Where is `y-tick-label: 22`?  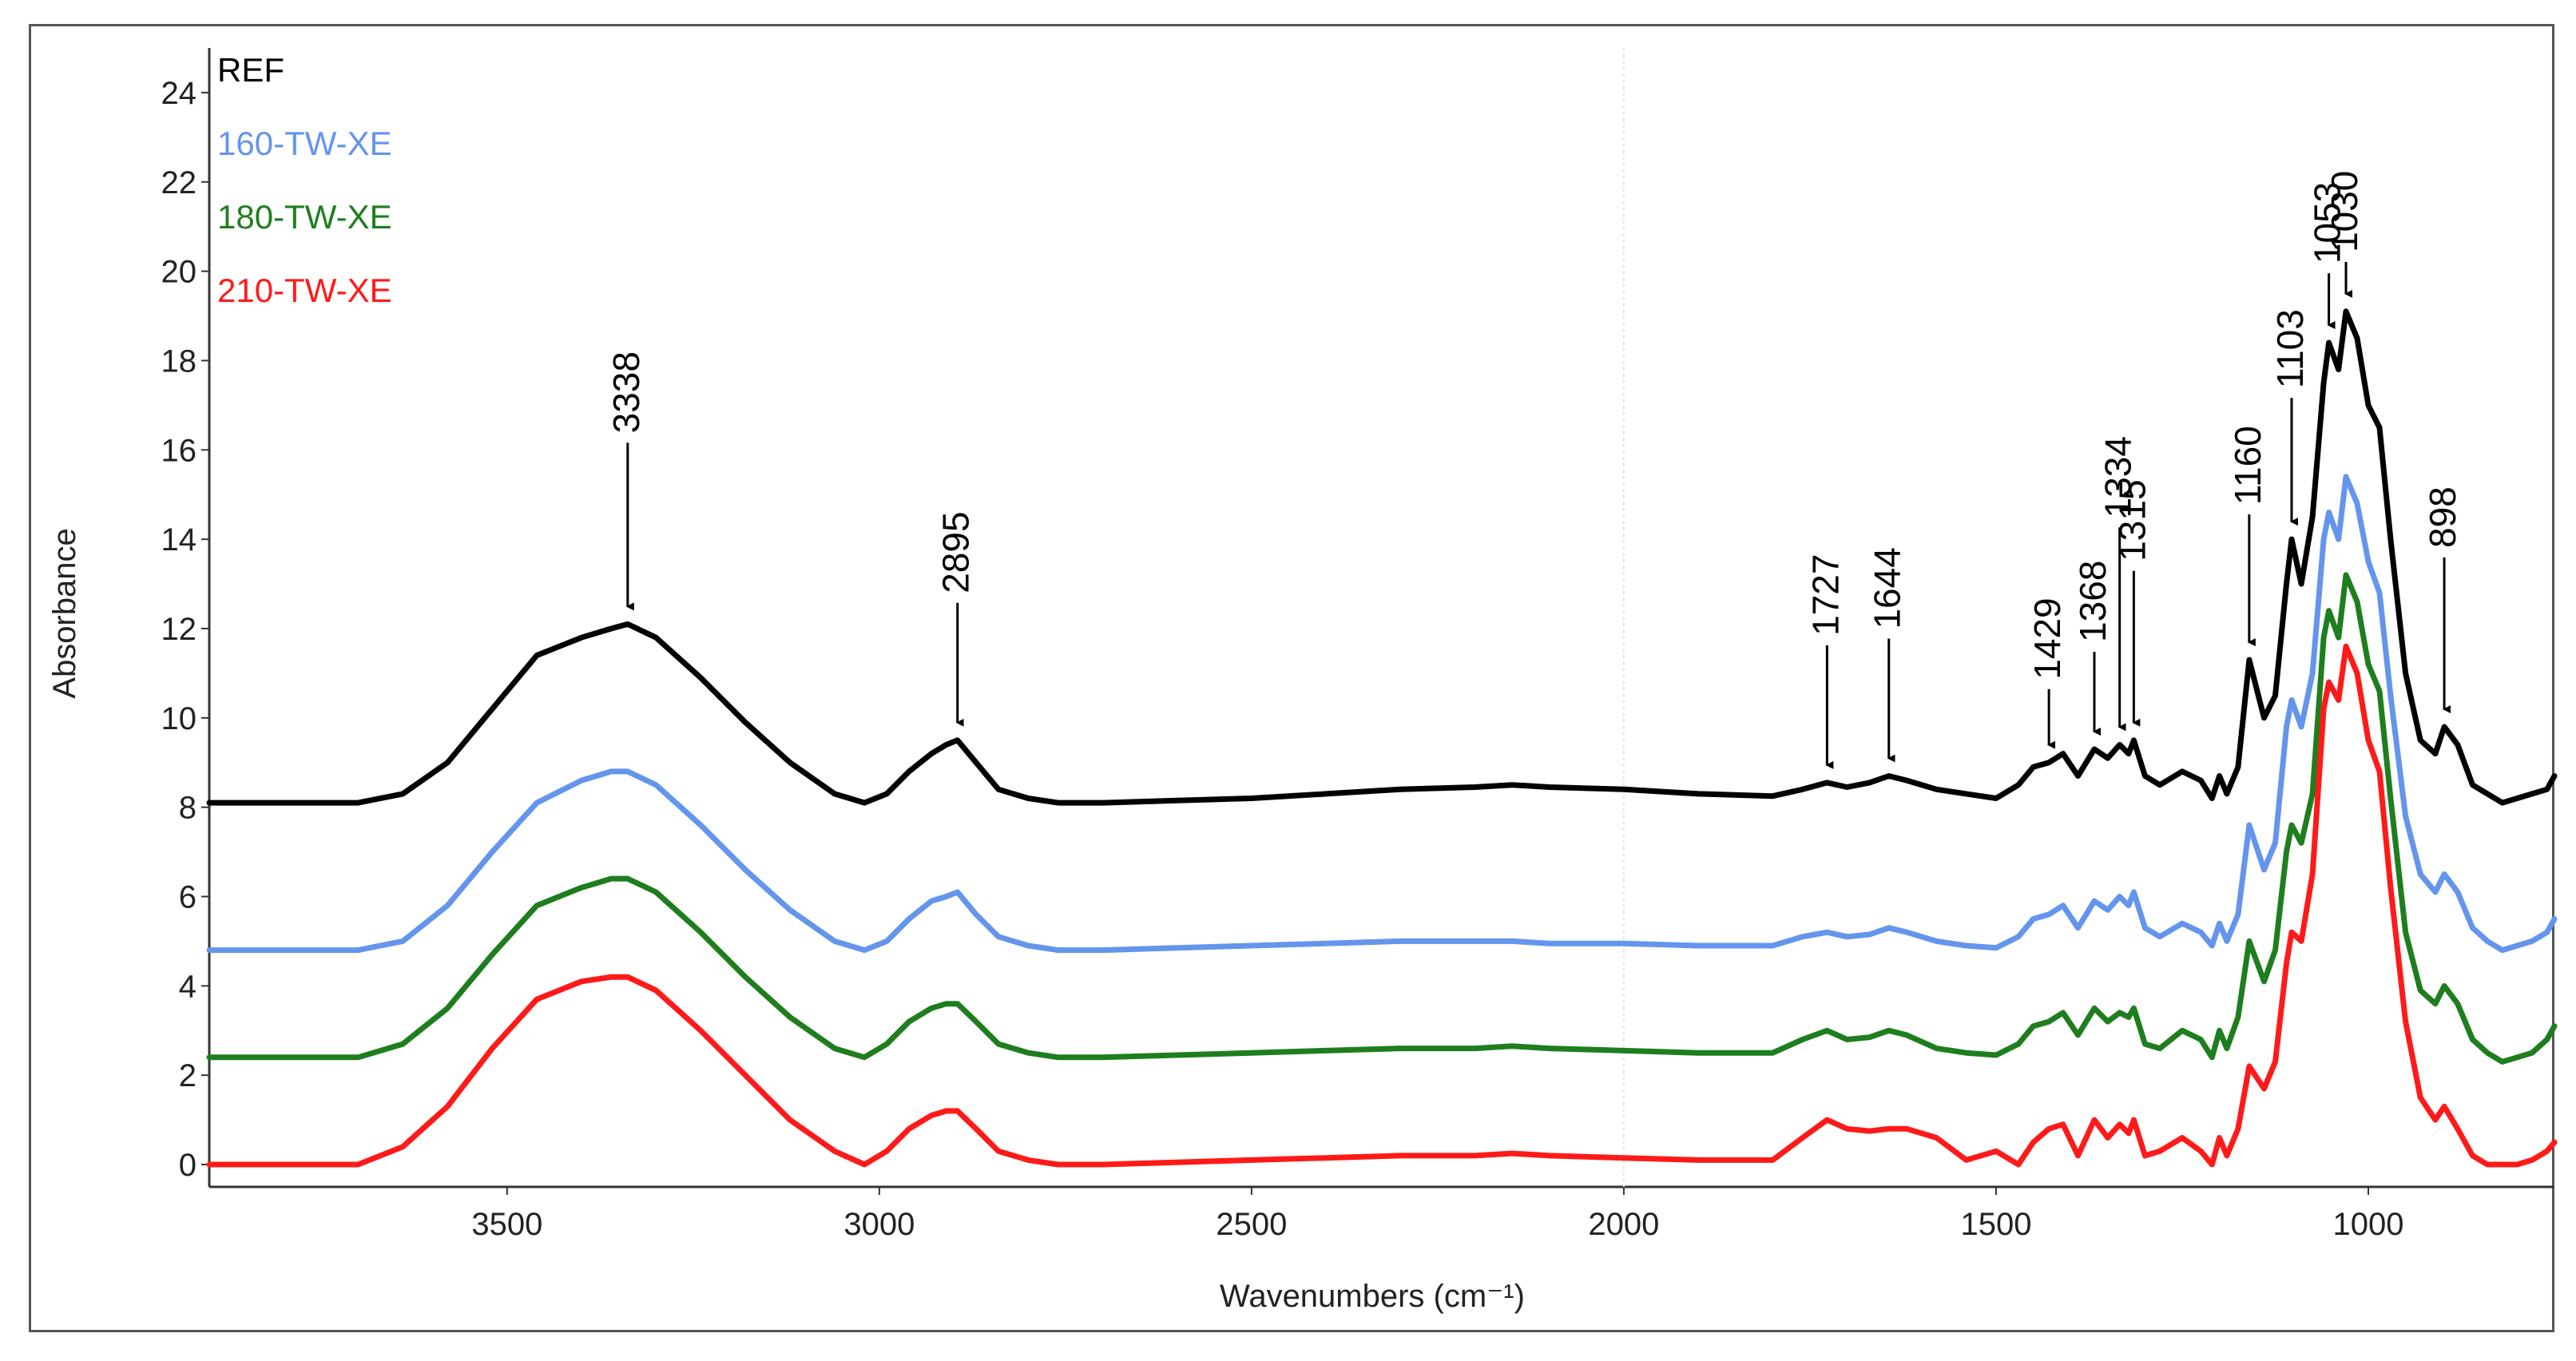 y-tick-label: 22 is located at coordinates (179, 182).